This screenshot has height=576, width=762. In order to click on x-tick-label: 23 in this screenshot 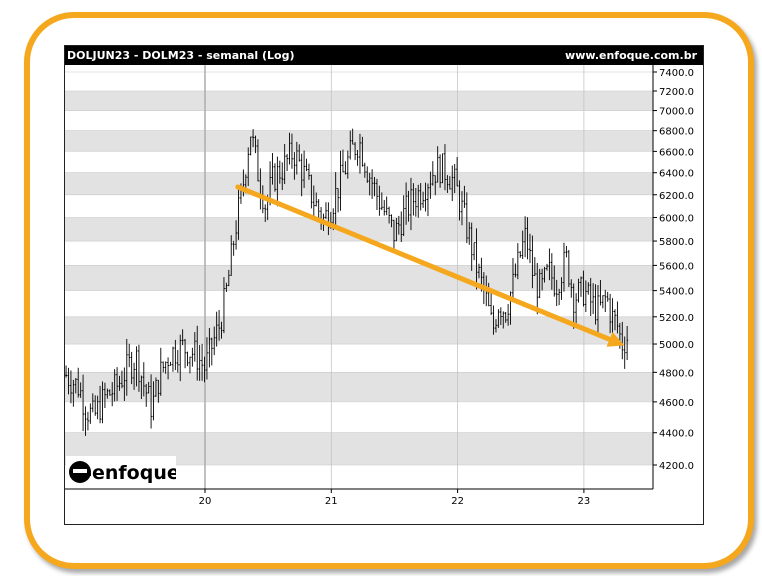, I will do `click(584, 501)`.